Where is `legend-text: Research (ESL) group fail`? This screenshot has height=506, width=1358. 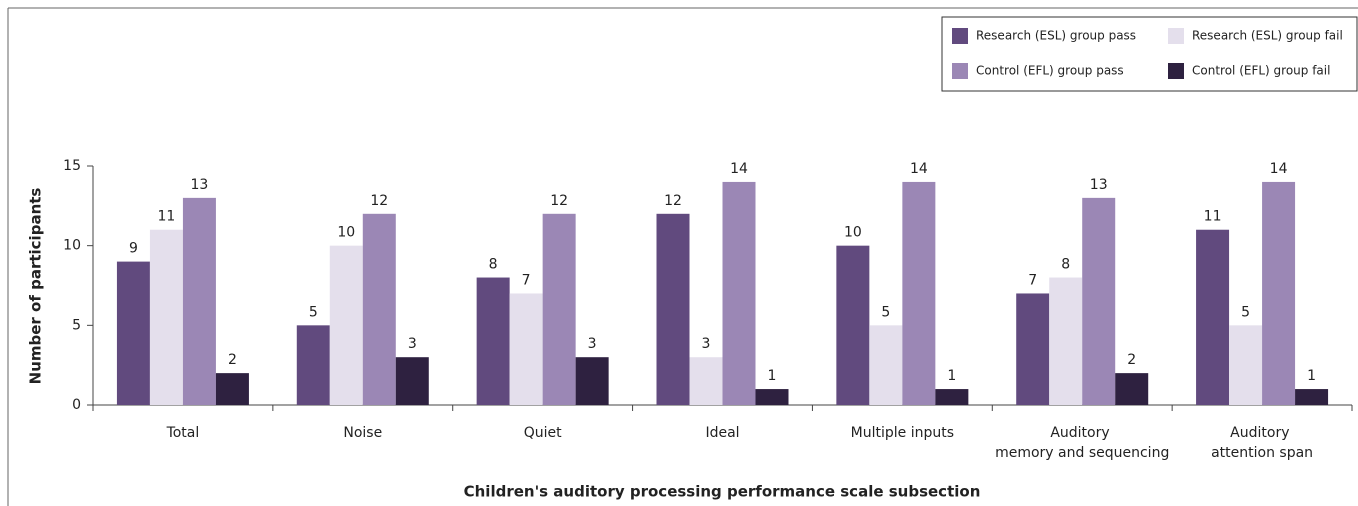
legend-text: Research (ESL) group fail is located at coordinates (1267, 36).